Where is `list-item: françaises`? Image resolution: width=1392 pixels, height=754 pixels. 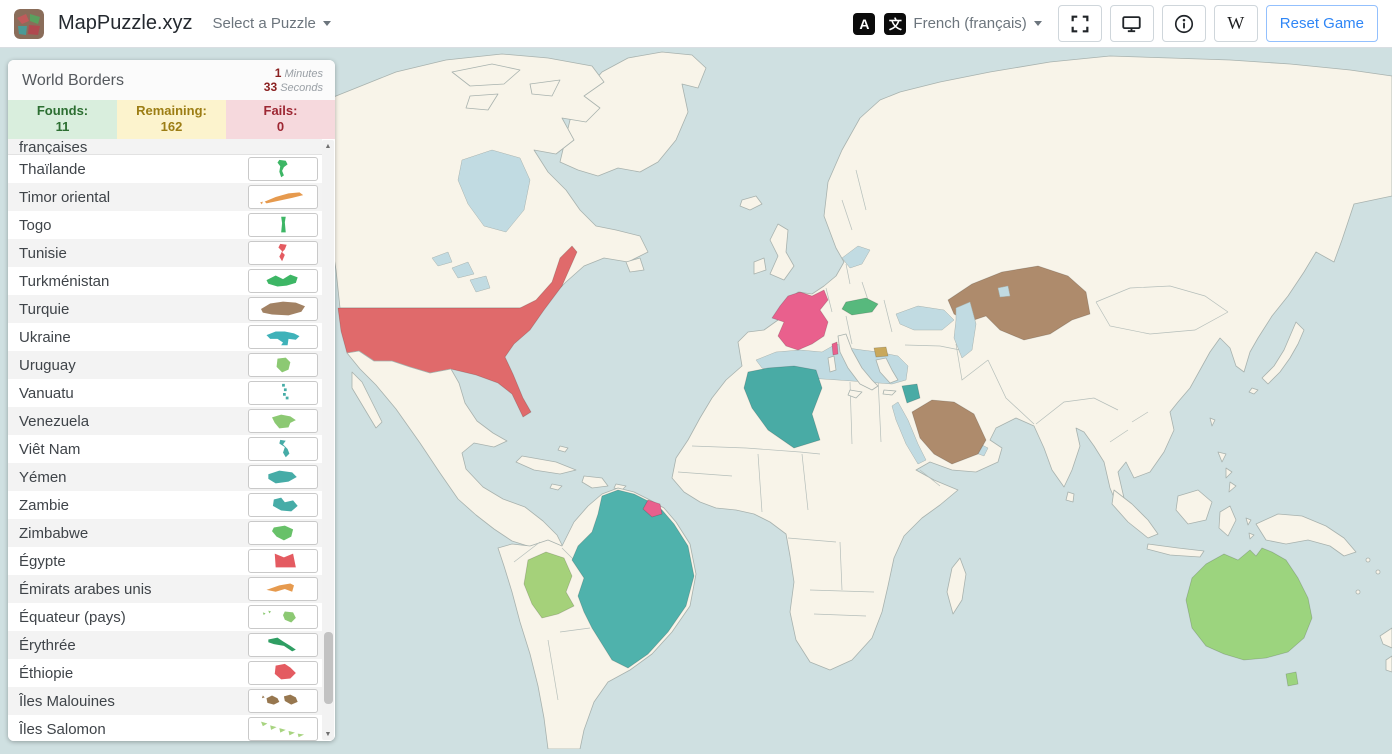
list-item: françaises is located at coordinates (165, 147).